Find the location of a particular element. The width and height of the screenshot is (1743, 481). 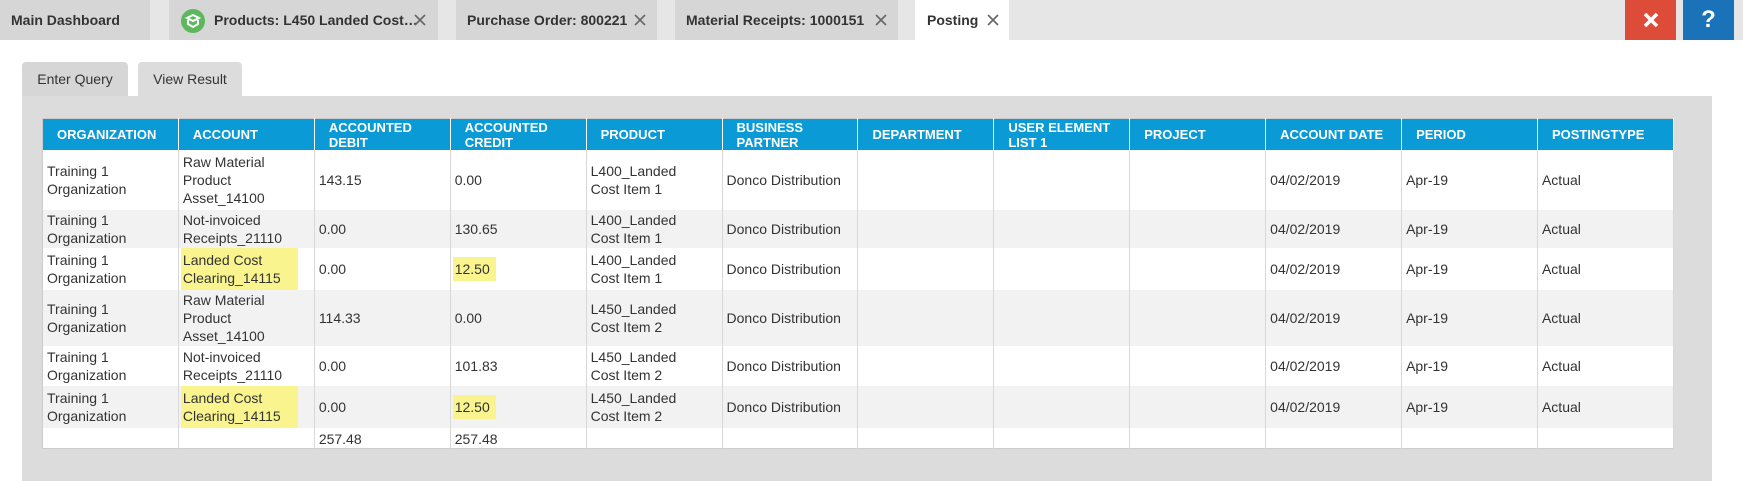

help-button: ? is located at coordinates (1708, 20).